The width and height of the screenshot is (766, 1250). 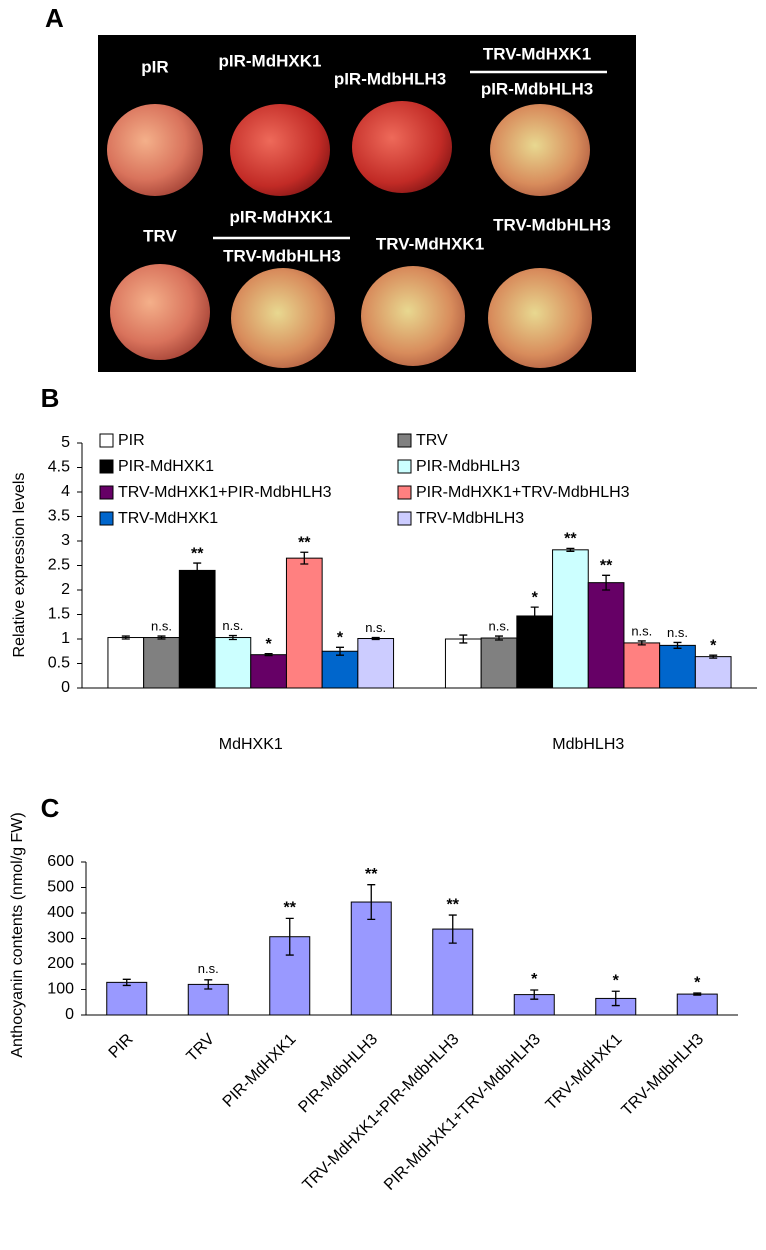 I want to click on legend-label: TRV, so click(x=432, y=440).